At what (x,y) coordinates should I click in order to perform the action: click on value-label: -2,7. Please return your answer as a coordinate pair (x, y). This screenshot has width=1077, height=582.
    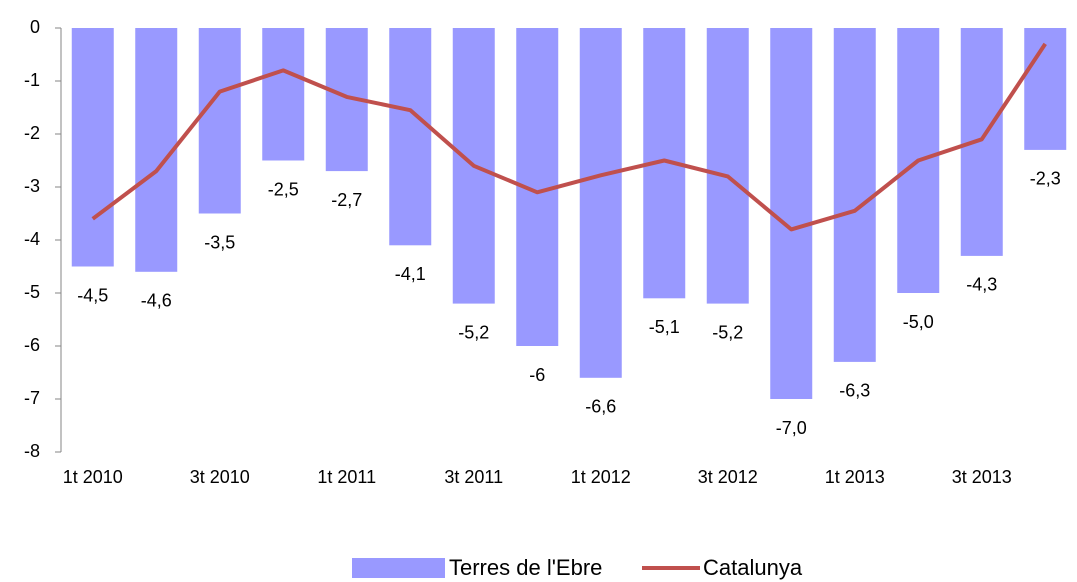
    Looking at the image, I should click on (346, 200).